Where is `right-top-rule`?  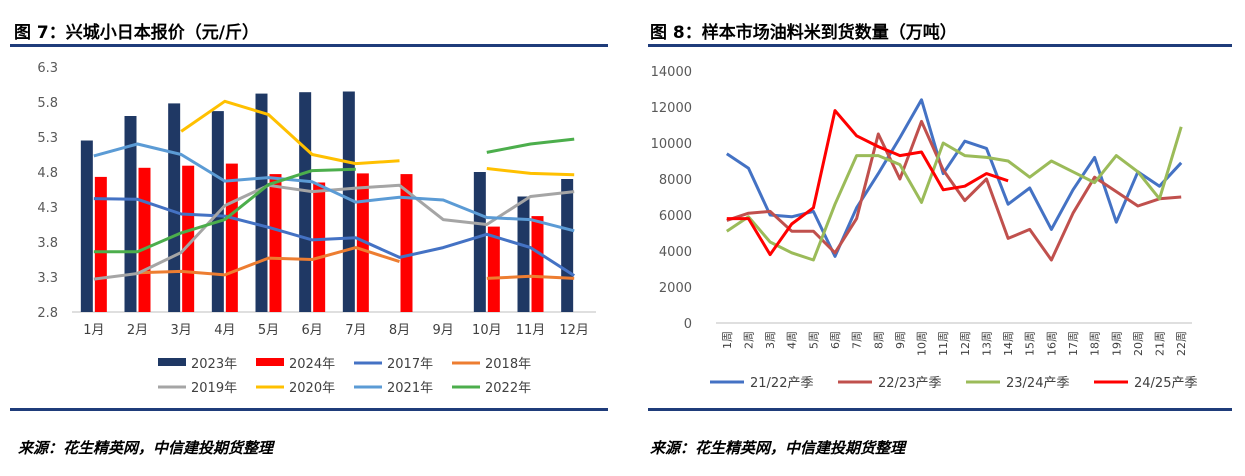
right-top-rule is located at coordinates (940, 45).